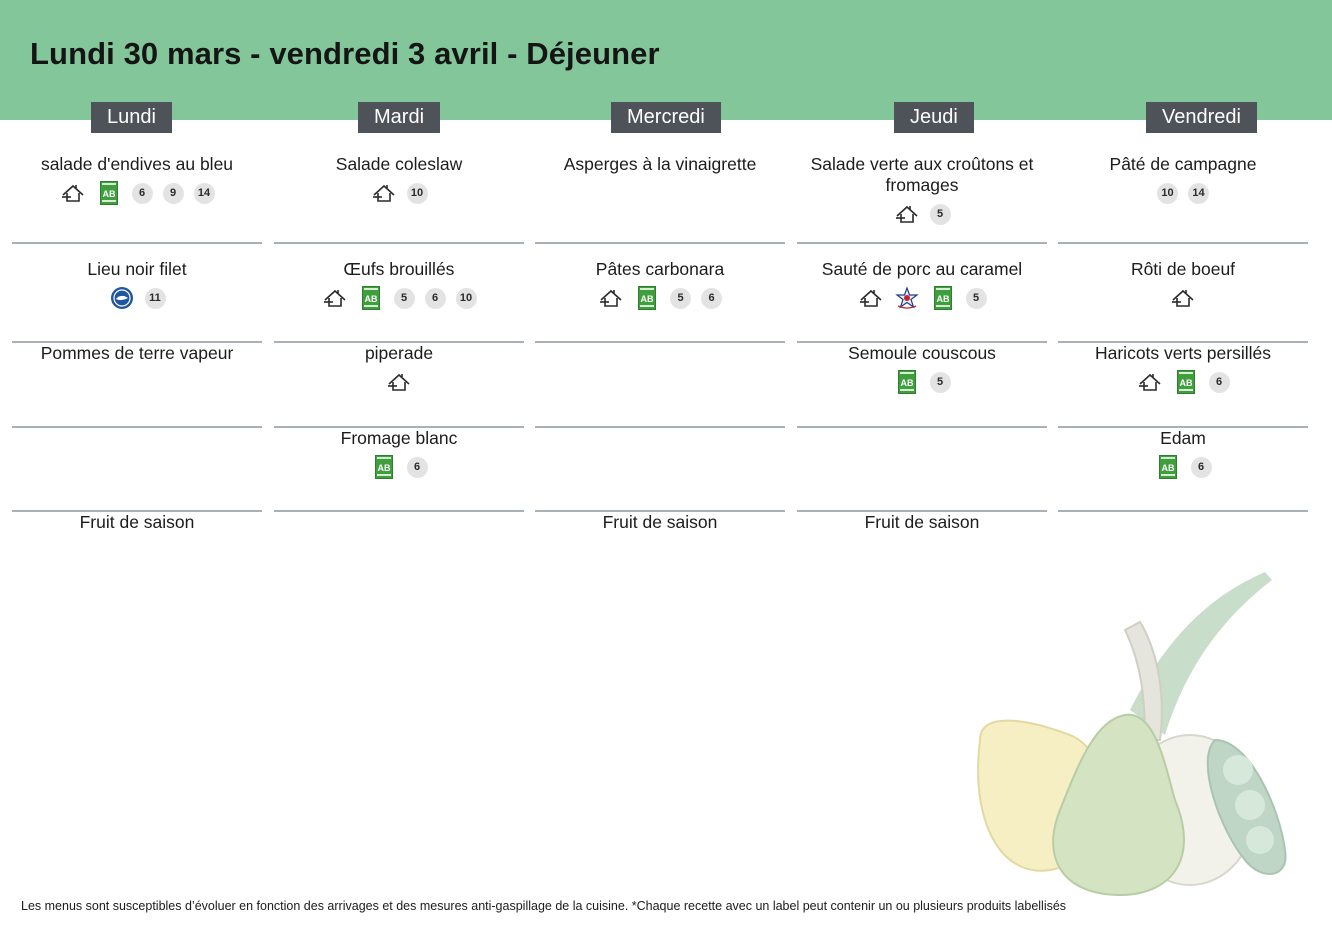 Image resolution: width=1332 pixels, height=940 pixels. Describe the element at coordinates (666, 117) in the screenshot. I see `day-header: Mercredi` at that location.